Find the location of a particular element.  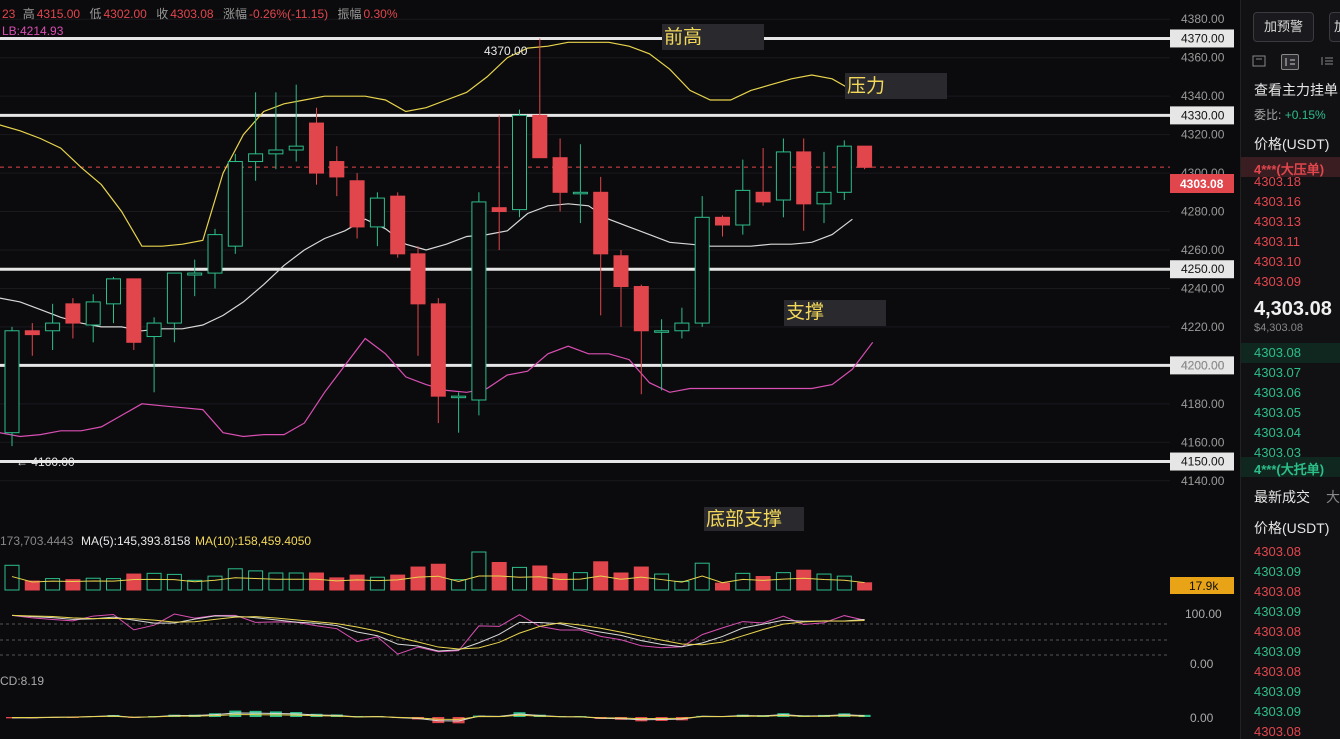

prev-high-box is located at coordinates (713, 37).